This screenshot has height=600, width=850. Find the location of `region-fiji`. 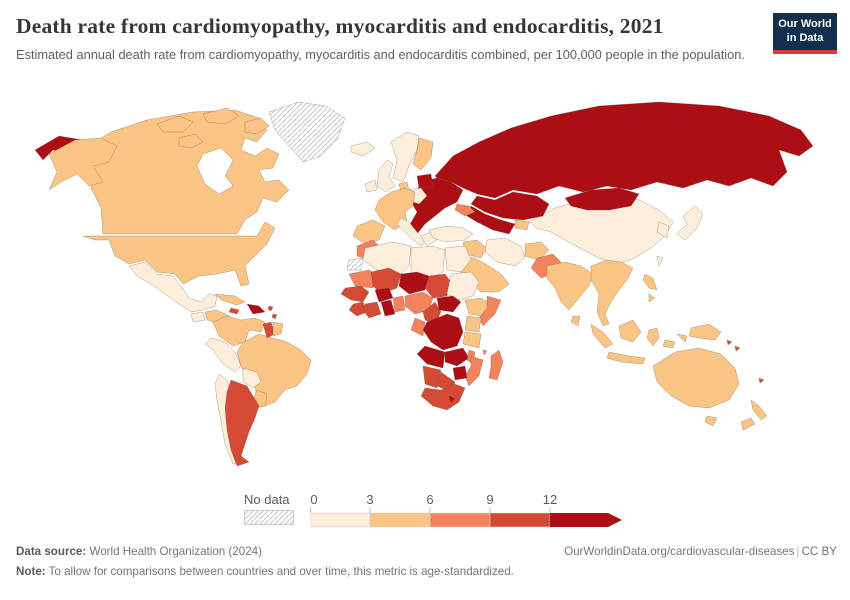

region-fiji is located at coordinates (761, 380).